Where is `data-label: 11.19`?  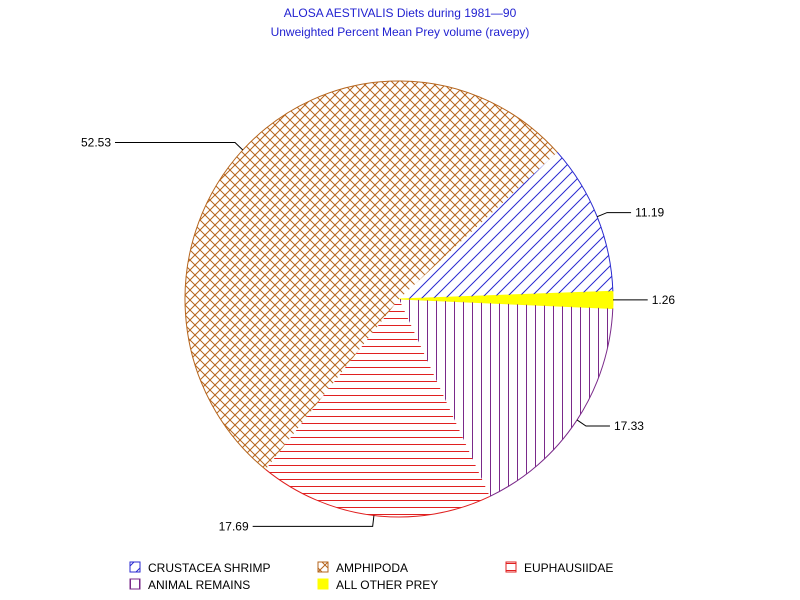 data-label: 11.19 is located at coordinates (649, 213).